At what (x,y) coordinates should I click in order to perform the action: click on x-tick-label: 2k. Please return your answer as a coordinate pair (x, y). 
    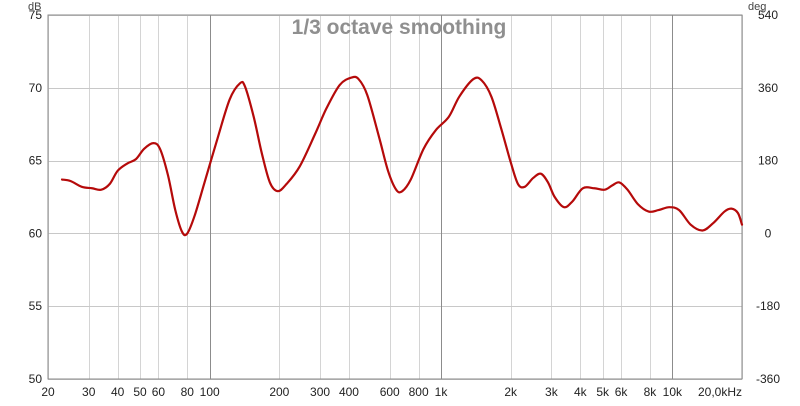
    Looking at the image, I should click on (511, 392).